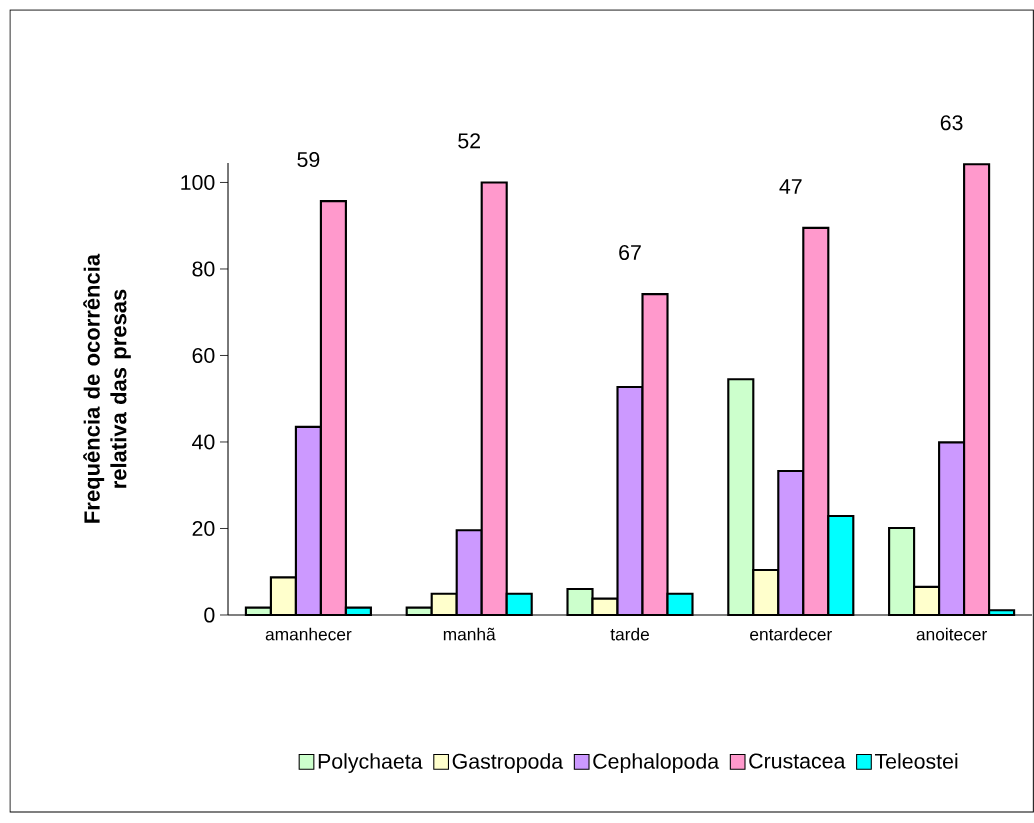 This screenshot has height=823, width=1034. What do you see at coordinates (203, 442) in the screenshot?
I see `y-tick-label: 40` at bounding box center [203, 442].